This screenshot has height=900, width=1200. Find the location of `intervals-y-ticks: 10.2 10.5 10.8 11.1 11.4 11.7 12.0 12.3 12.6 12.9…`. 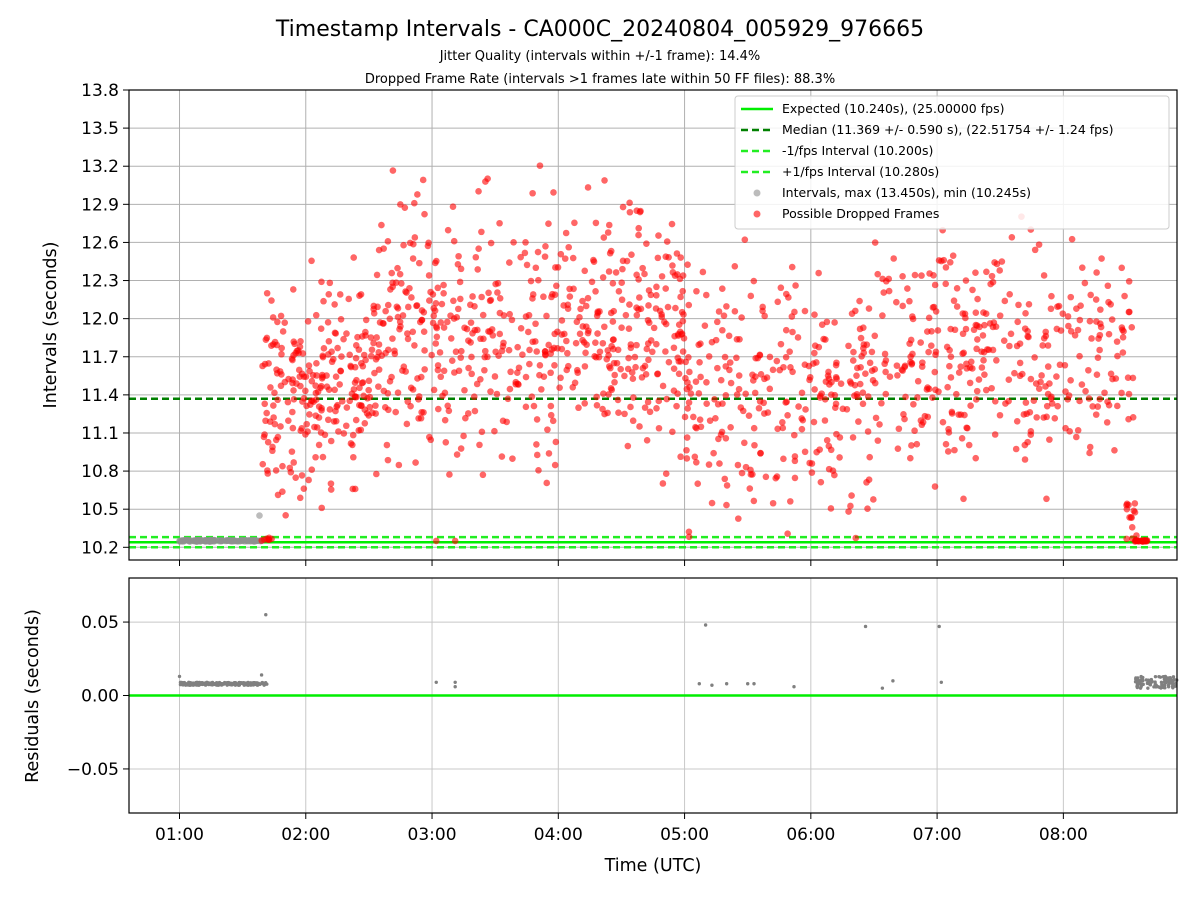

intervals-y-ticks: 10.2 10.5 10.8 11.1 11.4 11.7 12.0 12.3 12.6 12.9… is located at coordinates (105, 319).